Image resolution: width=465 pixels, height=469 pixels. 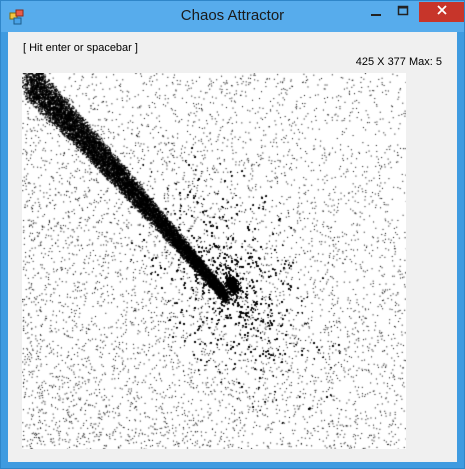 I want to click on minimize-button, so click(x=376, y=13).